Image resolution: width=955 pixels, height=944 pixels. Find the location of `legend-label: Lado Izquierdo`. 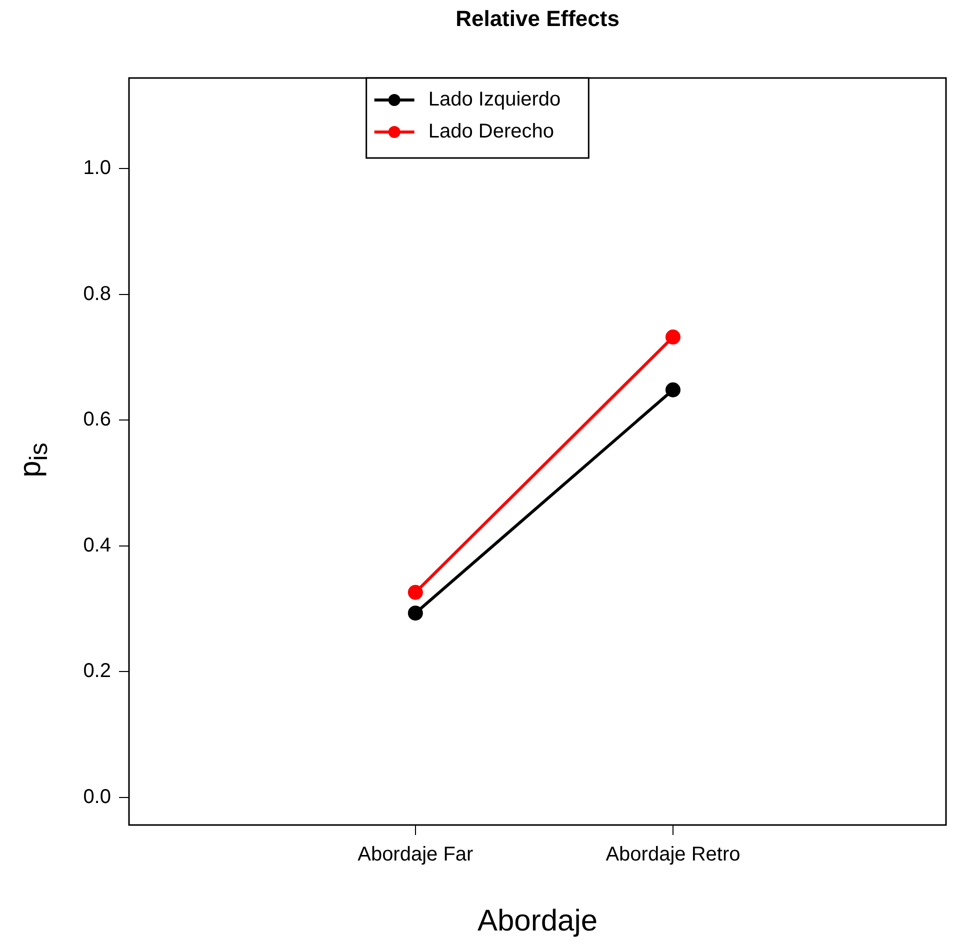

legend-label: Lado Izquierdo is located at coordinates (494, 99).